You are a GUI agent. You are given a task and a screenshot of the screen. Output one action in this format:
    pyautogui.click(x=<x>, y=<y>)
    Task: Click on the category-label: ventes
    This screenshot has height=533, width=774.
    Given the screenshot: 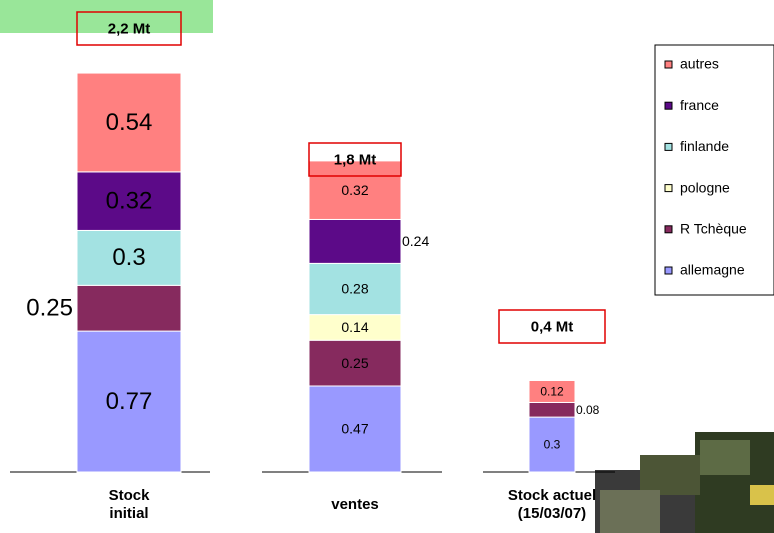 What is the action you would take?
    pyautogui.click(x=355, y=504)
    